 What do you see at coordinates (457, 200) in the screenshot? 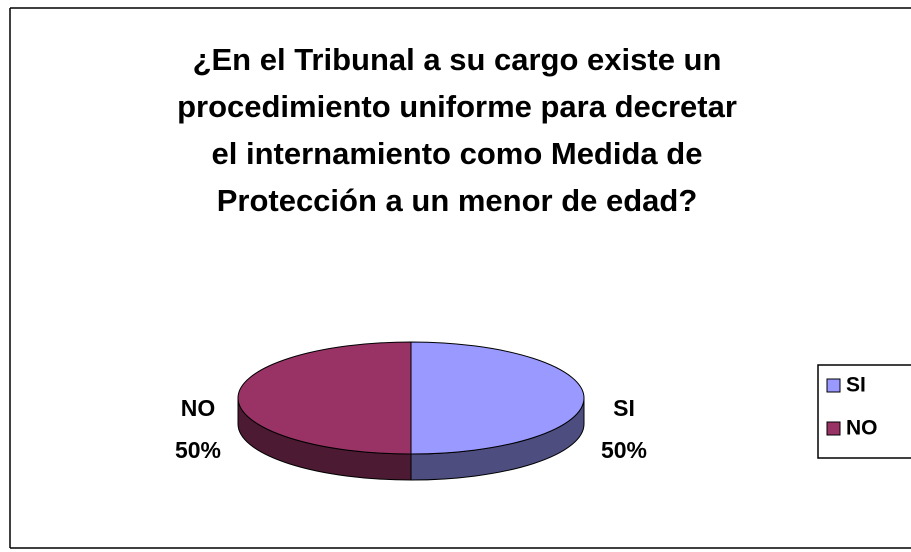
I see `chart-title: Protección a un menor de edad?` at bounding box center [457, 200].